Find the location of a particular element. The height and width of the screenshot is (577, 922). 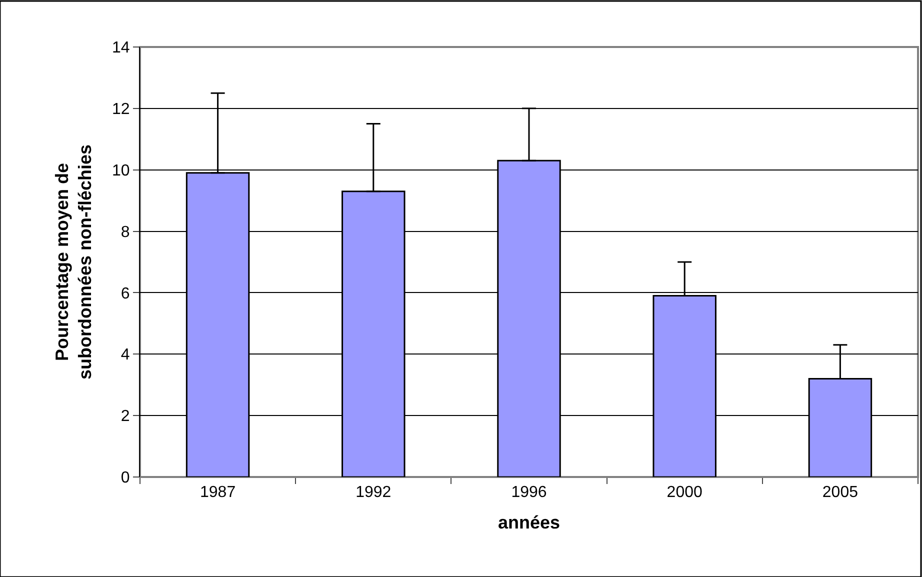

y-tick-label: 14 is located at coordinates (121, 48).